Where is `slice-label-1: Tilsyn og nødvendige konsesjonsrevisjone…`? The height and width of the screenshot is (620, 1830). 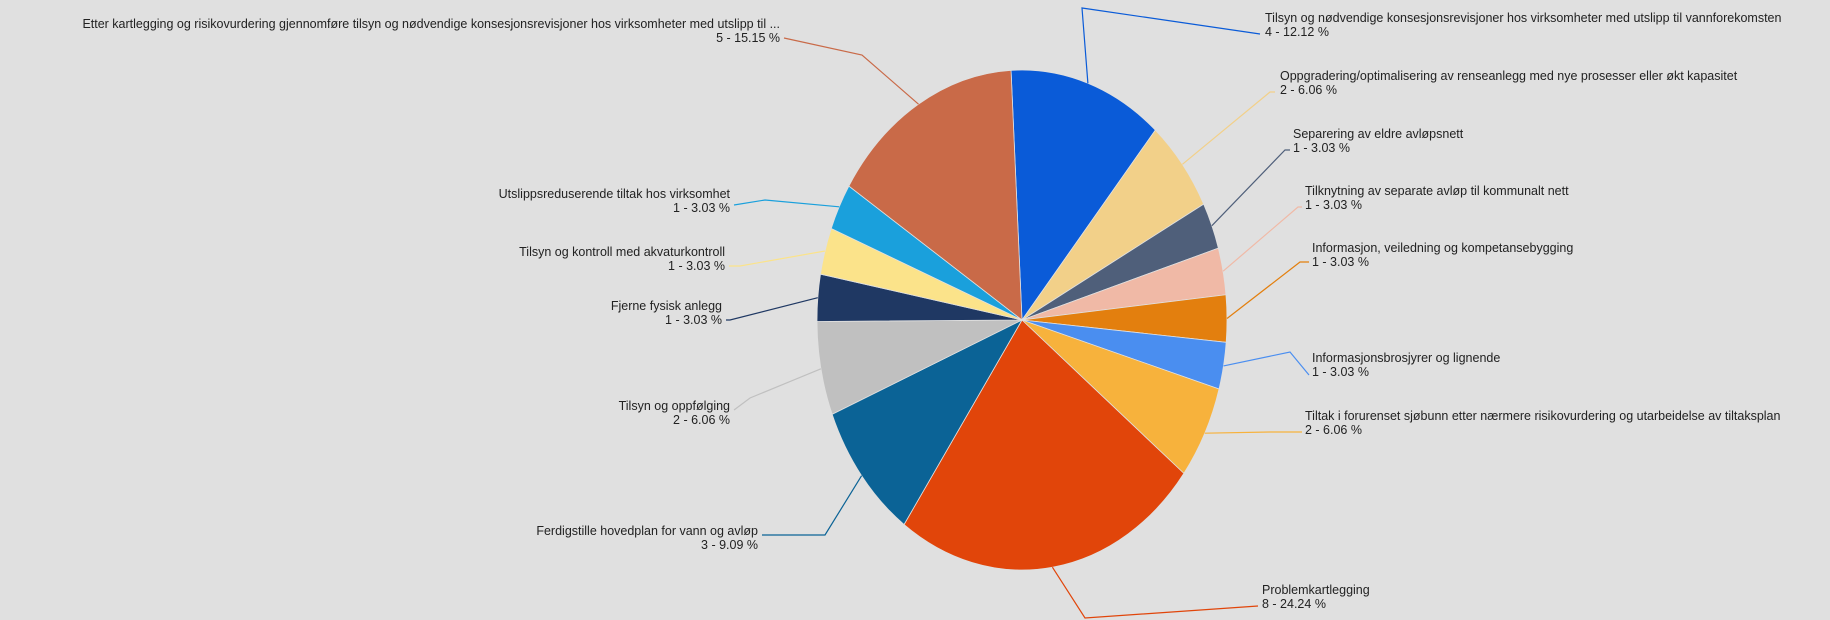 slice-label-1: Tilsyn og nødvendige konsesjonsrevisjone… is located at coordinates (1523, 18).